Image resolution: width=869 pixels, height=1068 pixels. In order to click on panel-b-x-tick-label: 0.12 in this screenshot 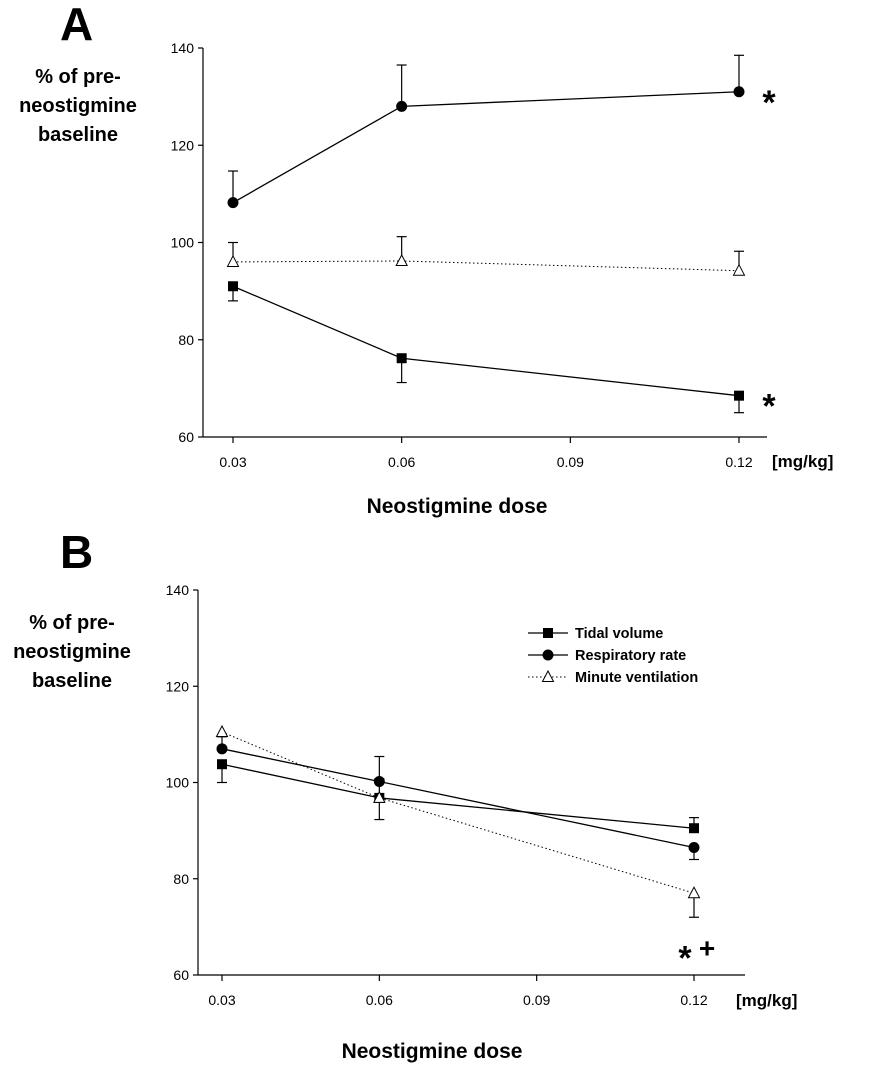, I will do `click(693, 1000)`.